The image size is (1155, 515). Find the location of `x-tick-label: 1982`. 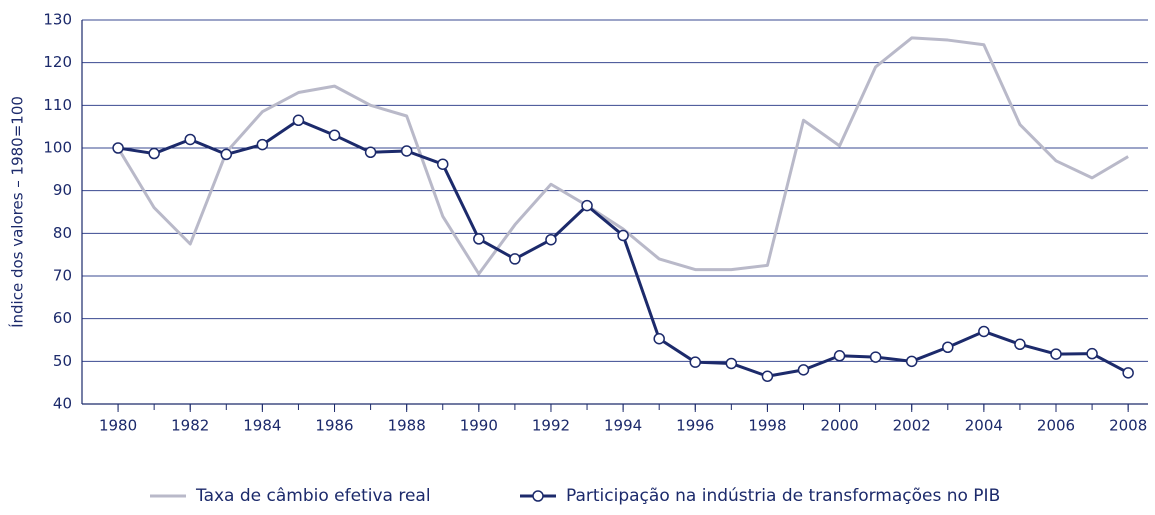

x-tick-label: 1982 is located at coordinates (190, 426).